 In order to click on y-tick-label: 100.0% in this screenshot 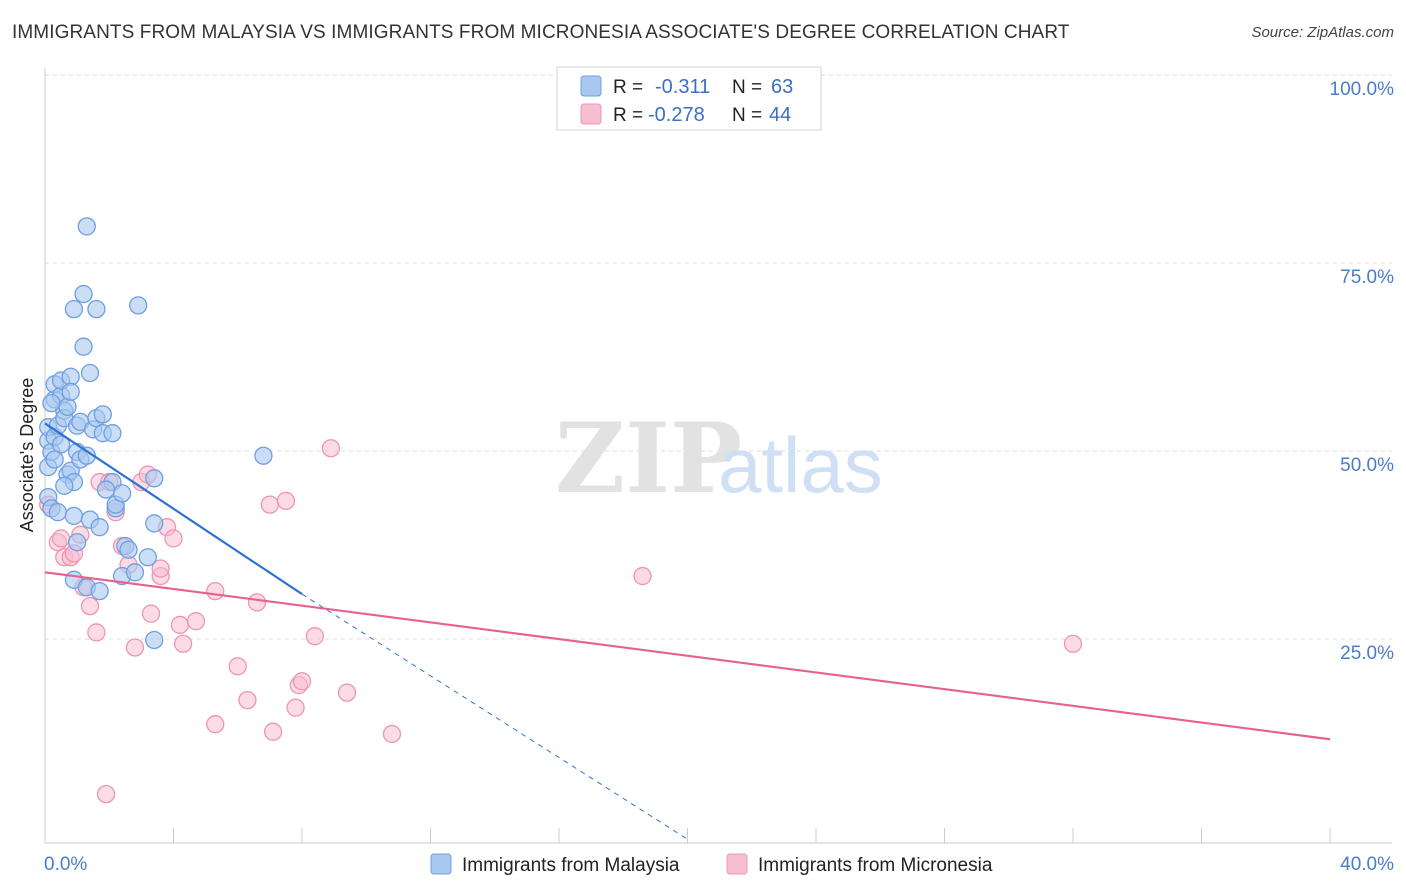, I will do `click(1362, 89)`.